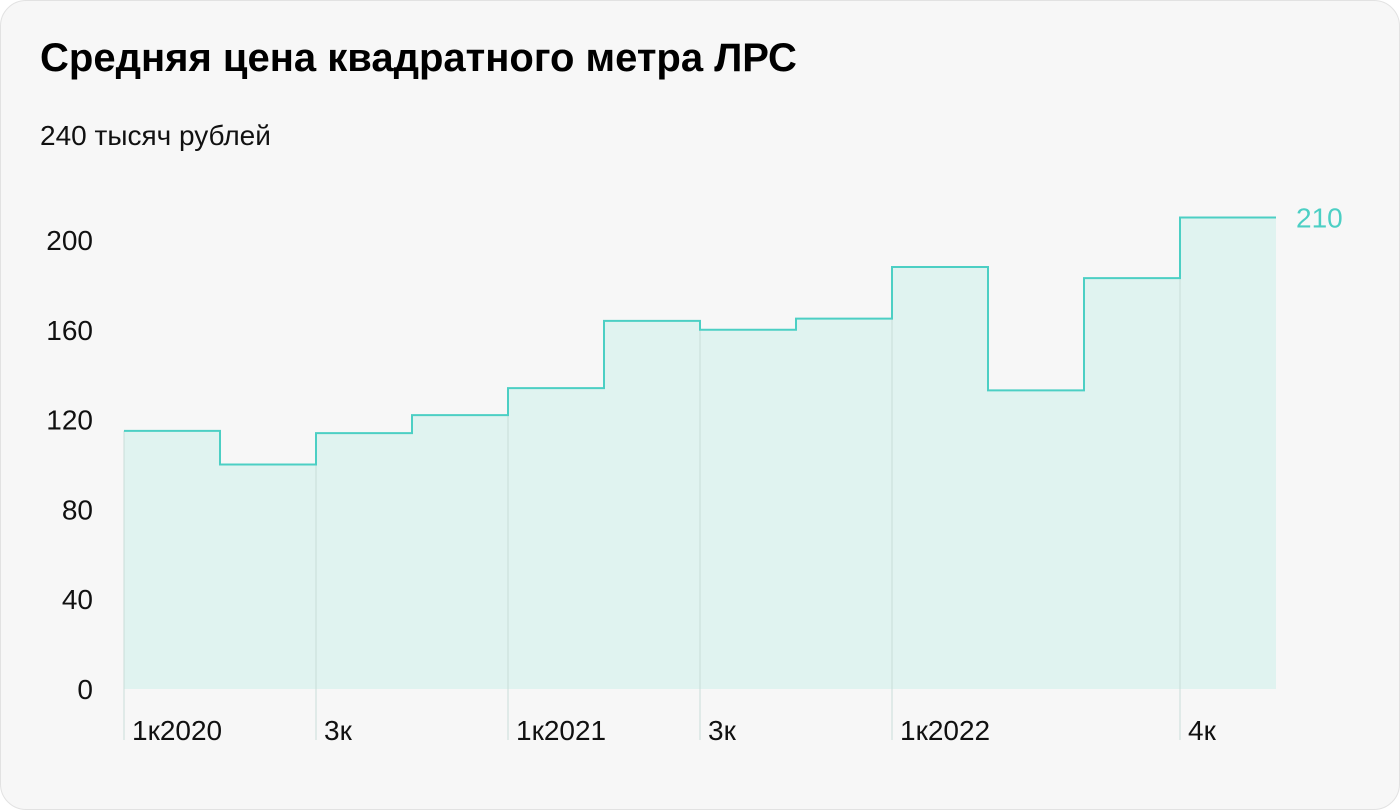 The height and width of the screenshot is (810, 1400). Describe the element at coordinates (940, 478) in the screenshot. I see `step-bar-1к2022` at that location.